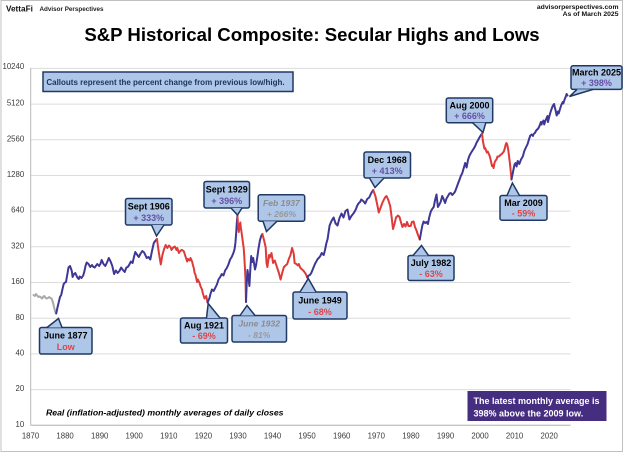 Image resolution: width=624 pixels, height=454 pixels. What do you see at coordinates (446, 435) in the screenshot?
I see `svg-text: 1990` at bounding box center [446, 435].